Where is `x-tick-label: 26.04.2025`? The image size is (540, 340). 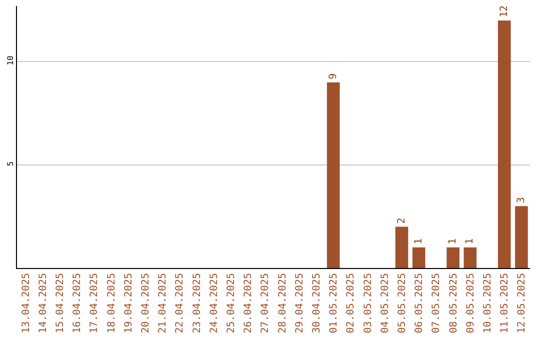
x-tick-label: 26.04.2025 is located at coordinates (248, 303).